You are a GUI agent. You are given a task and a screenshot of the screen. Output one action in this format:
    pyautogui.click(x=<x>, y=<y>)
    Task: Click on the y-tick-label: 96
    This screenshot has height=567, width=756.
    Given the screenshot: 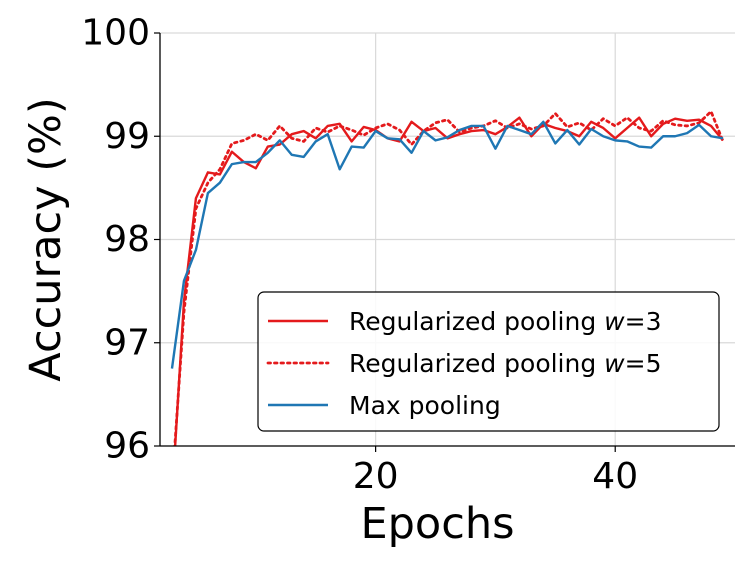 What is the action you would take?
    pyautogui.click(x=127, y=446)
    